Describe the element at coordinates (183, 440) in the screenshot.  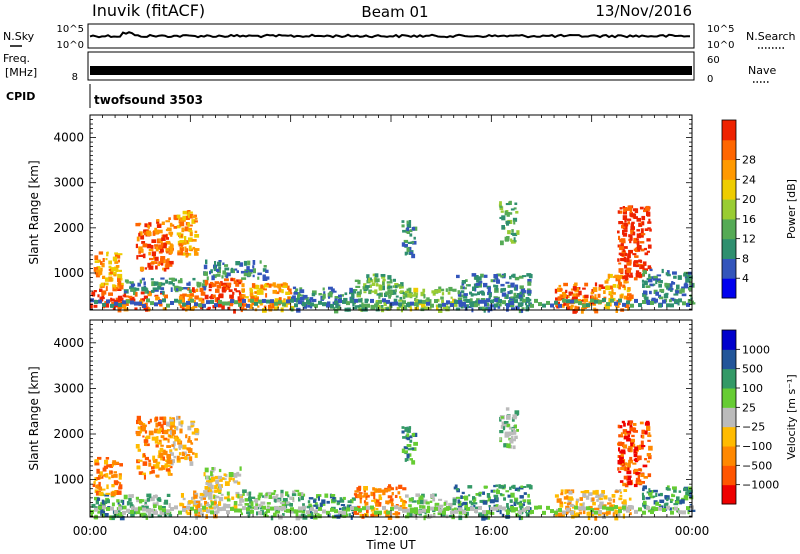
I see `velocity-echo-region` at that location.